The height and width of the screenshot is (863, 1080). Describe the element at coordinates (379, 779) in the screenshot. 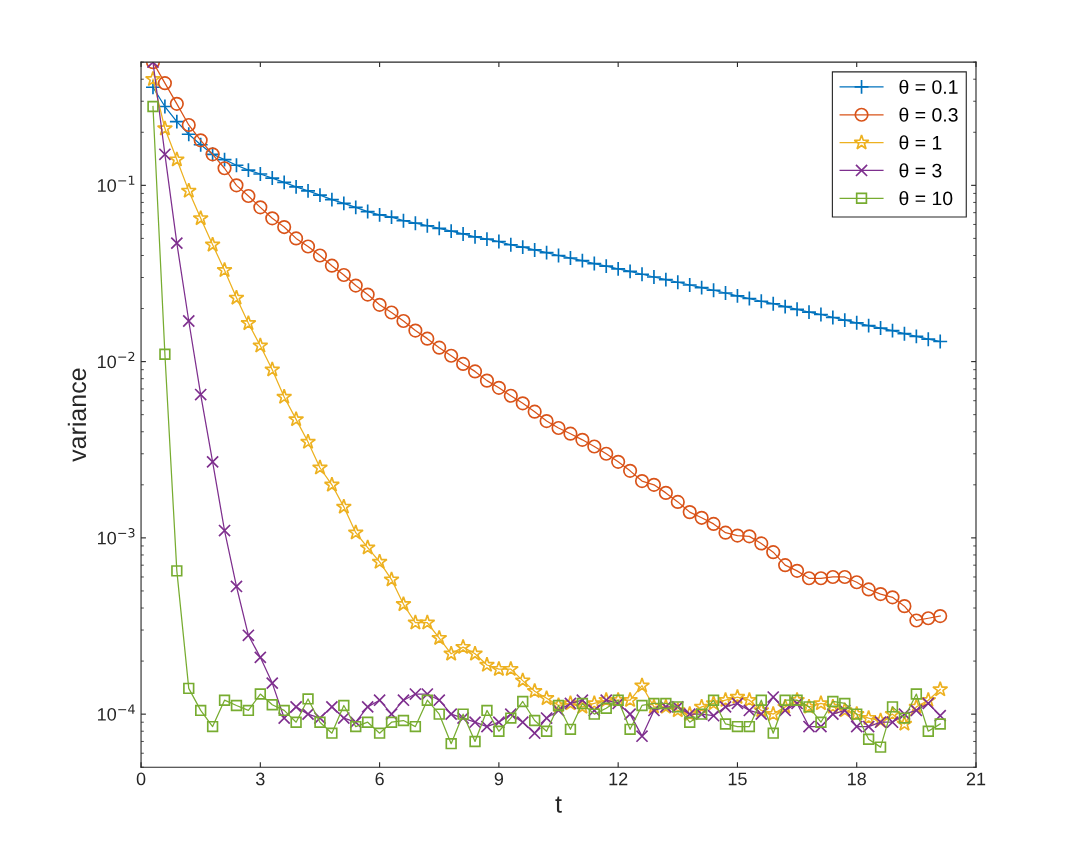

I see `x-tick-label: 6` at that location.